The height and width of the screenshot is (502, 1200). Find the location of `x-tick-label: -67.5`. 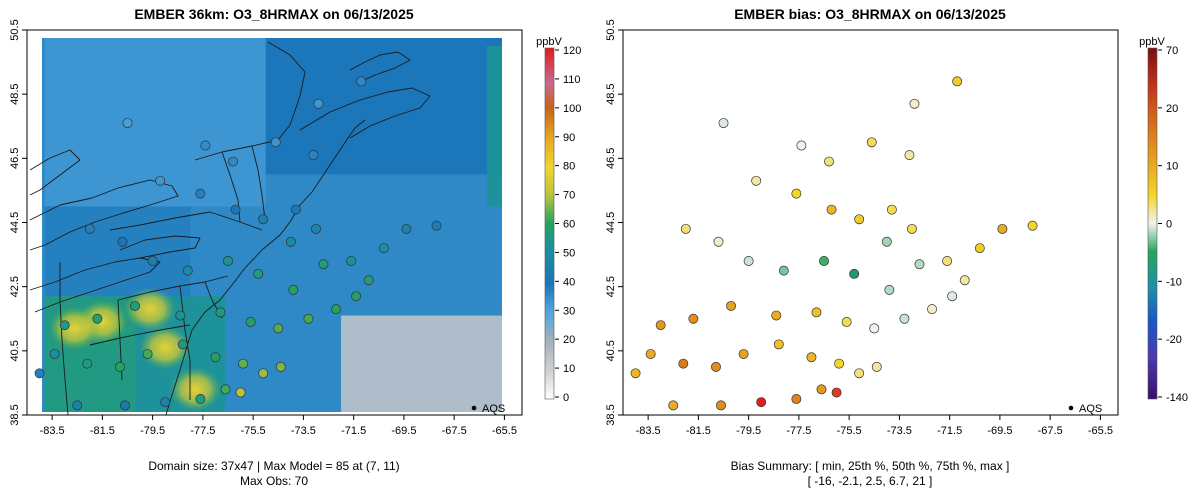

x-tick-label: -67.5 is located at coordinates (454, 431).